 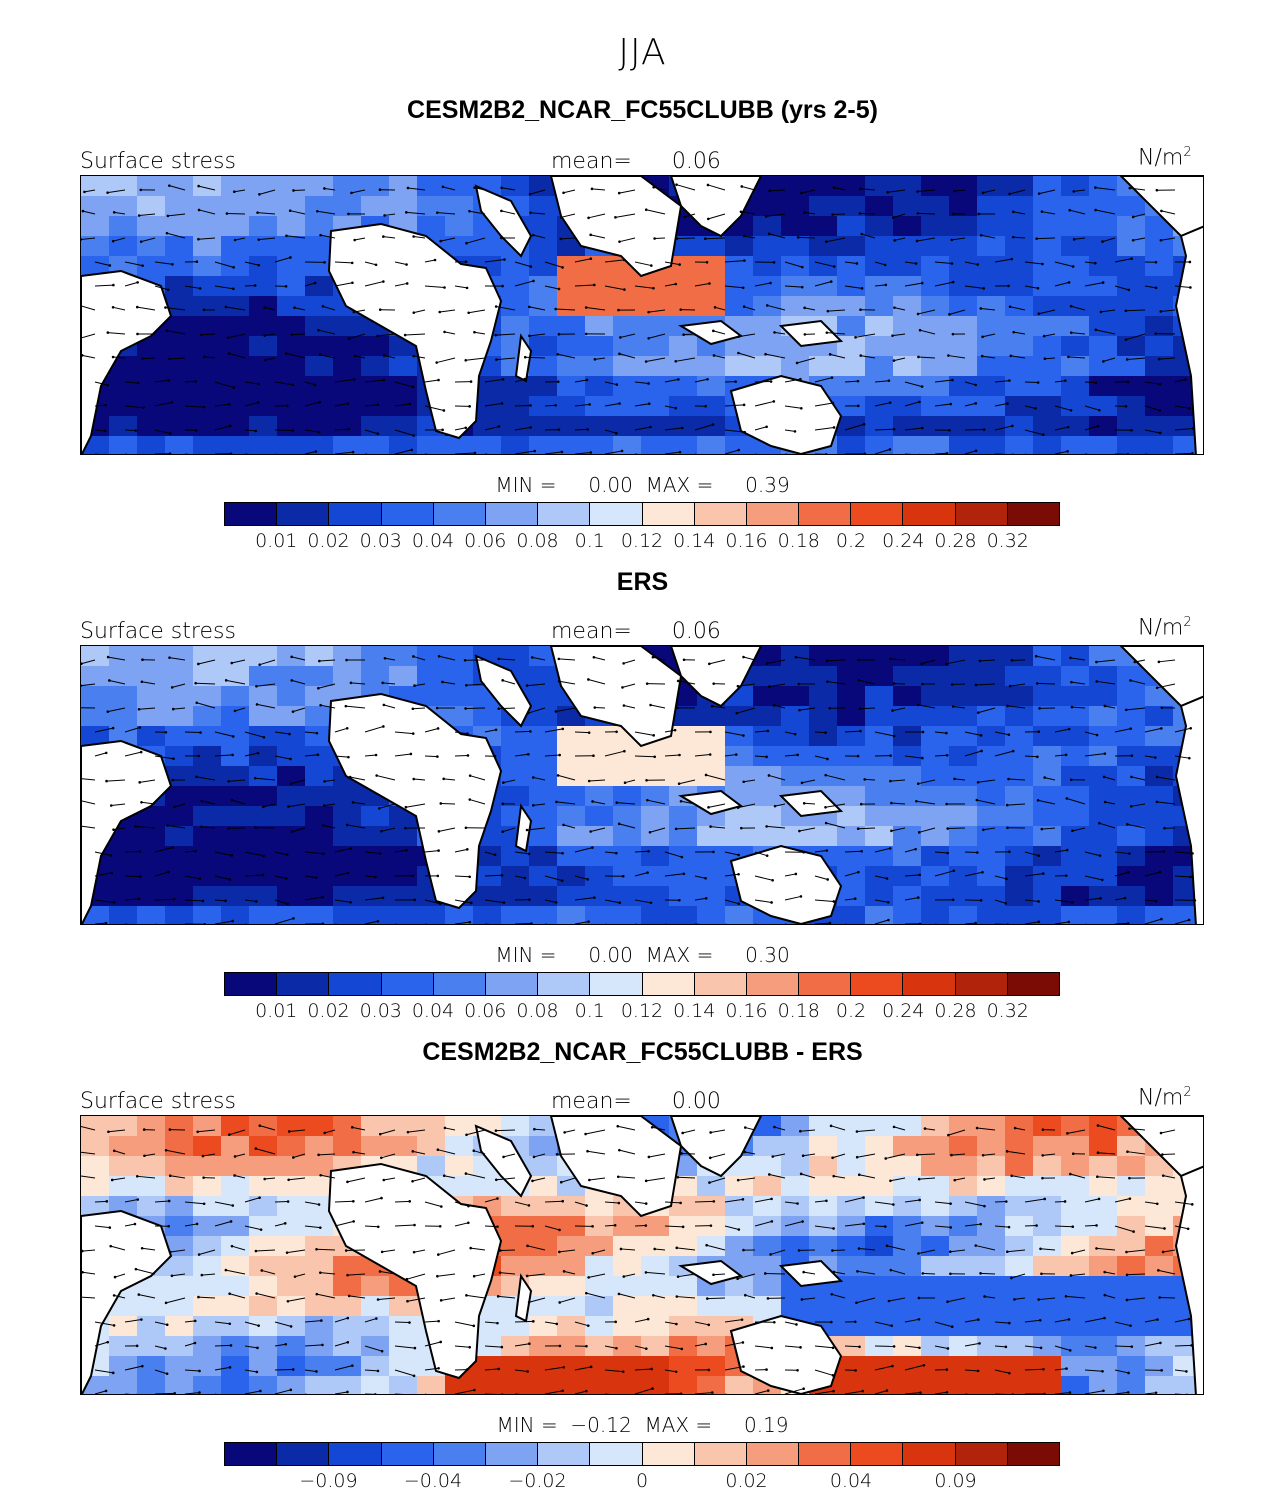 What do you see at coordinates (380, 1011) in the screenshot?
I see `colorbar-tick-label: 0.03` at bounding box center [380, 1011].